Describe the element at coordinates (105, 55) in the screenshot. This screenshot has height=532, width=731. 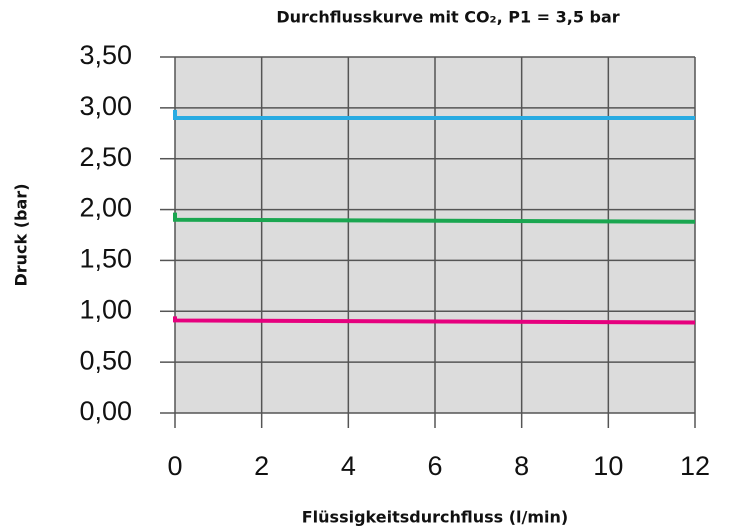
I see `y-tick-label: 3,50` at that location.